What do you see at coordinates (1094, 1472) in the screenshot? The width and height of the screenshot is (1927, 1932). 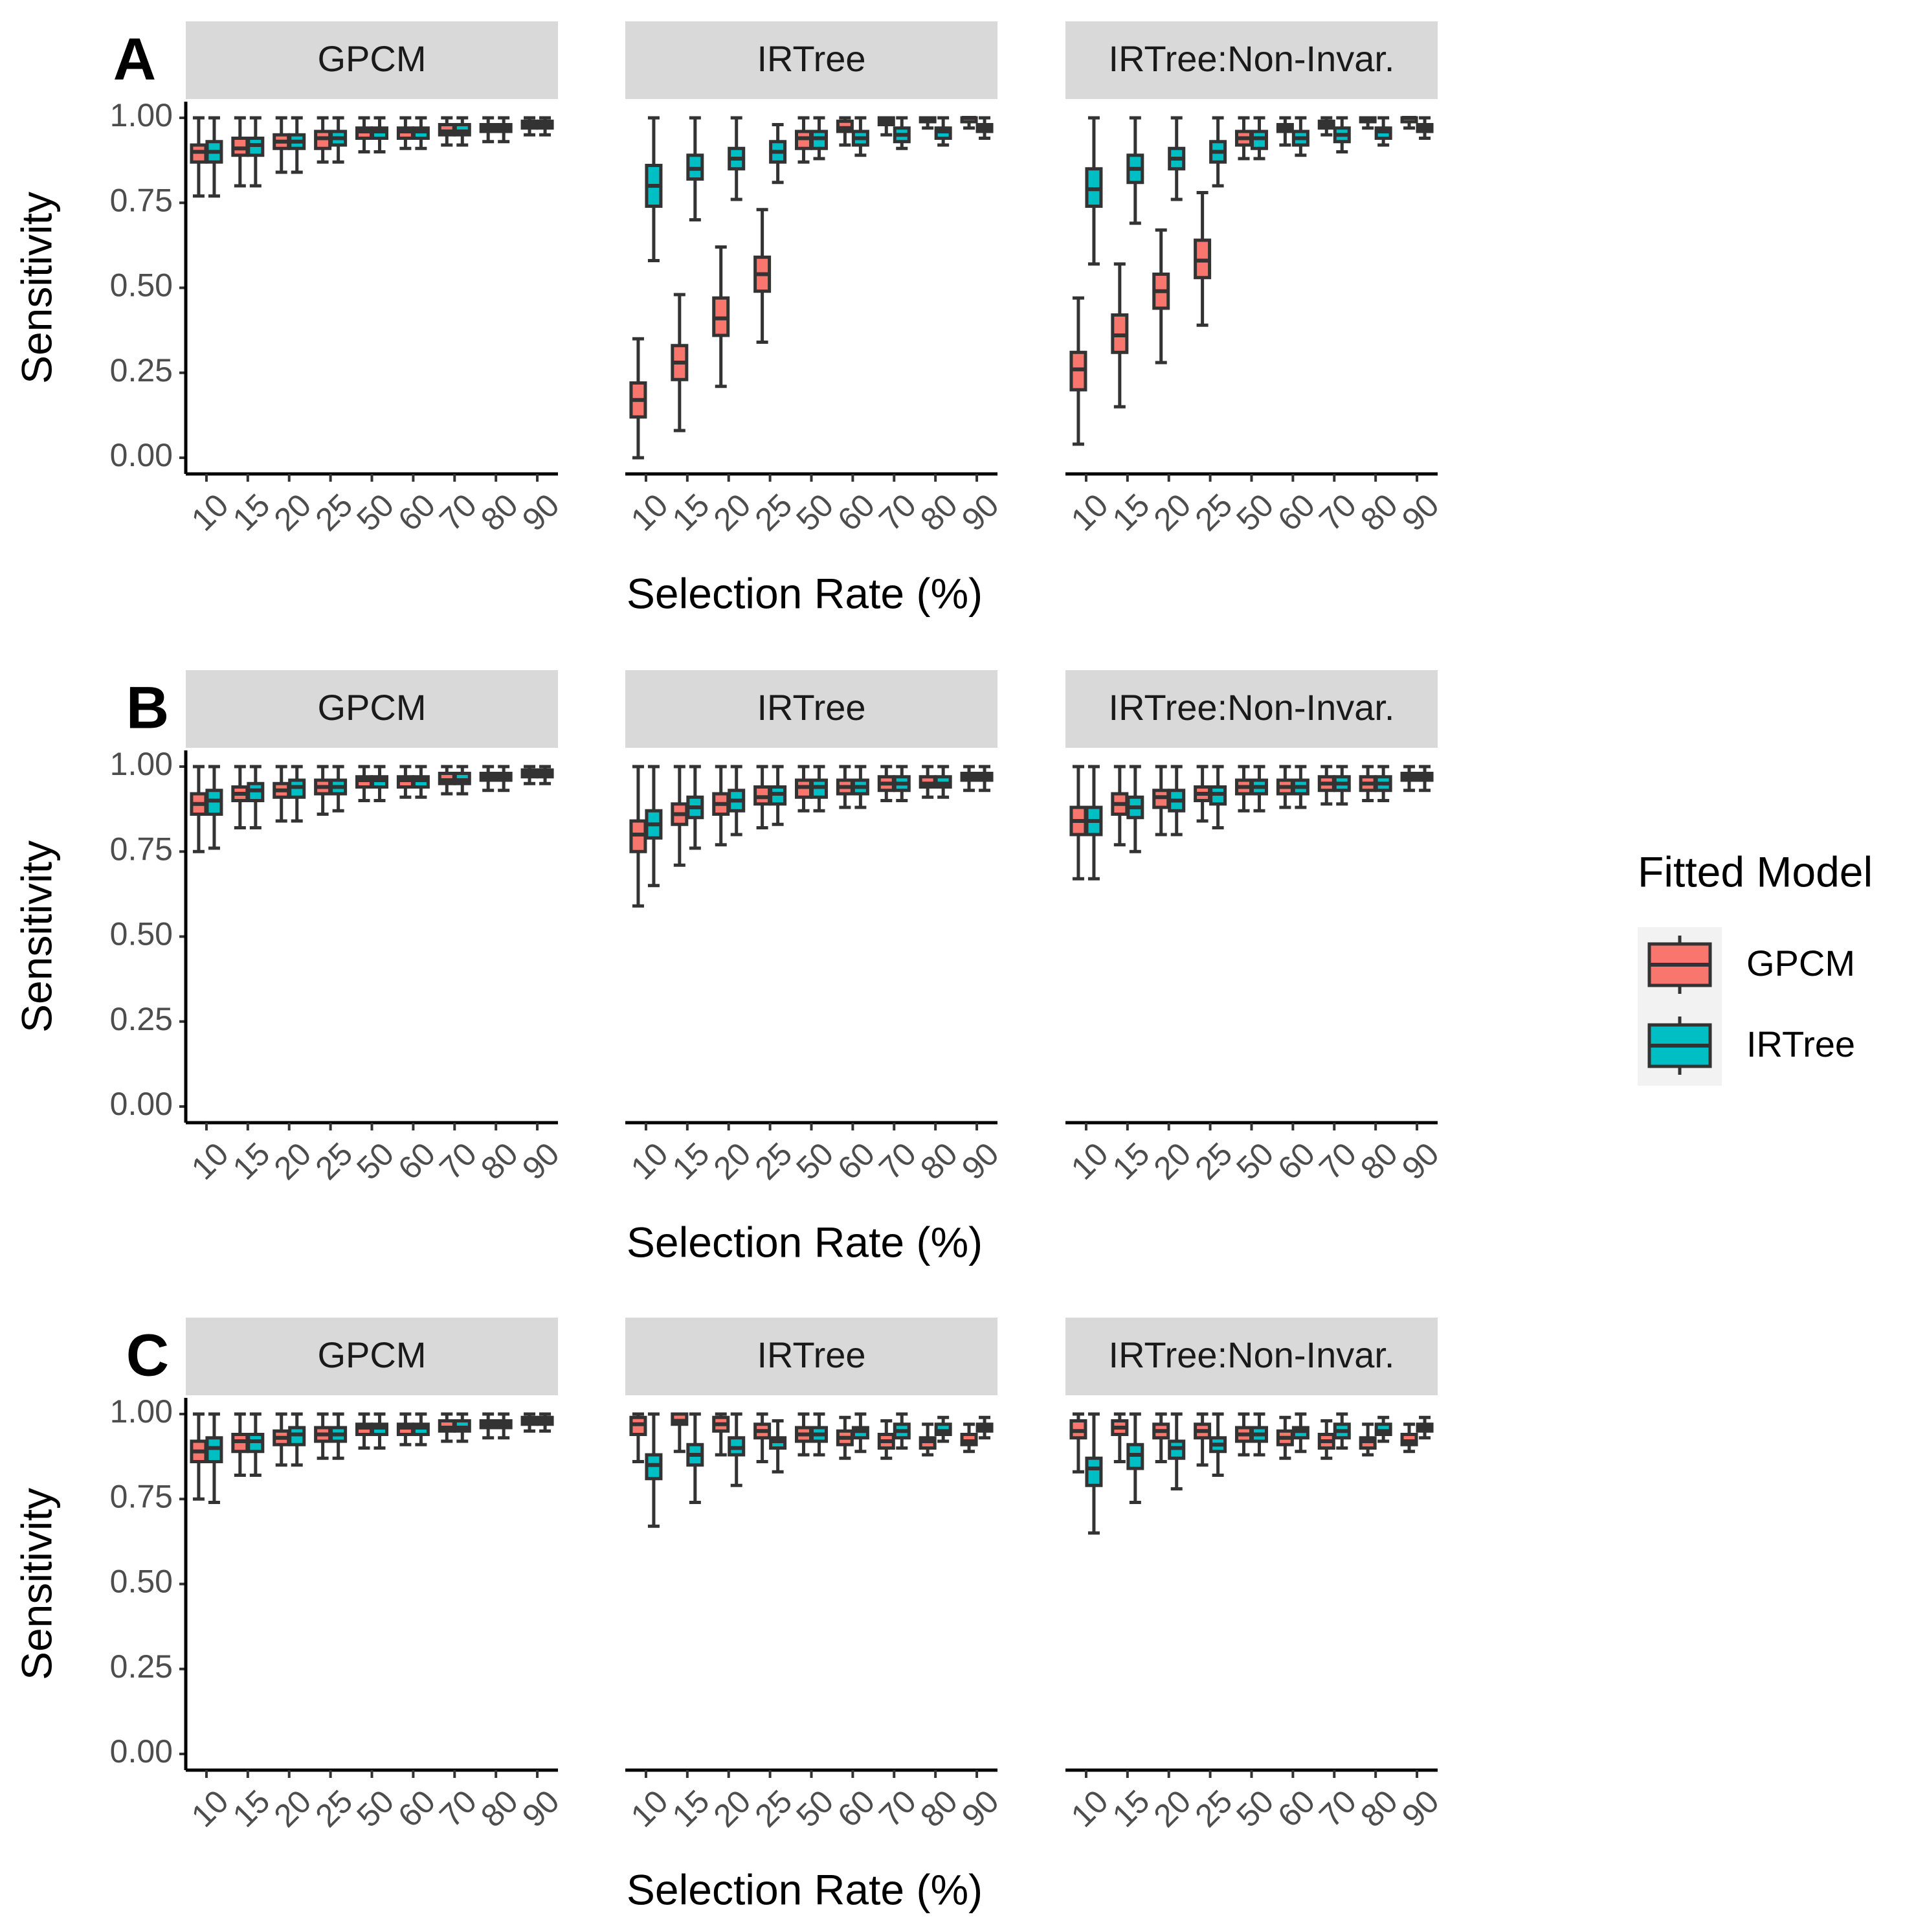 I see `box-iqr` at bounding box center [1094, 1472].